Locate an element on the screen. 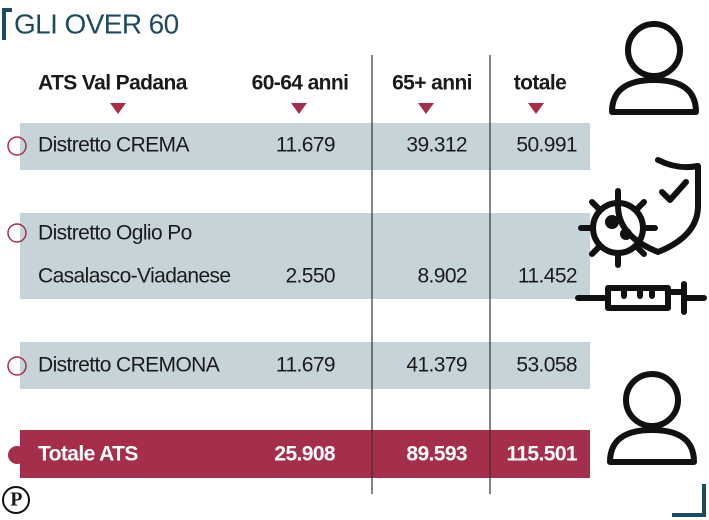 Image resolution: width=709 pixels, height=520 pixels. logo: P is located at coordinates (16, 500).